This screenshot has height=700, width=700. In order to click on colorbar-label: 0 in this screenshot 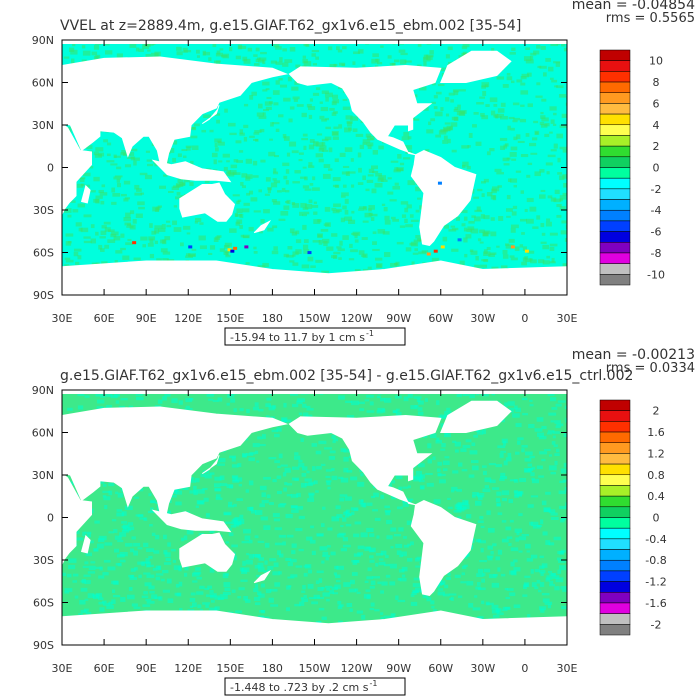, I will do `click(656, 168)`.